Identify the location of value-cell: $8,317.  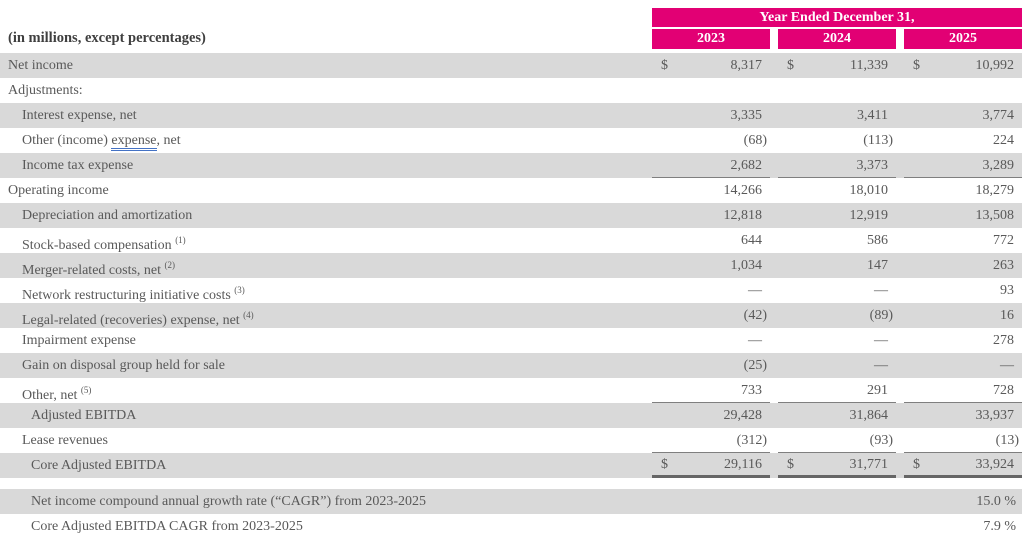
(711, 65).